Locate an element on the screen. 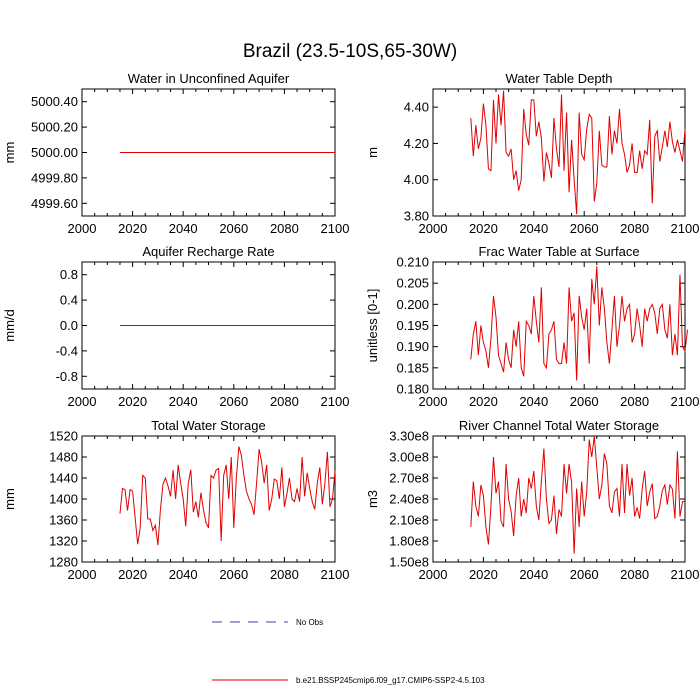 This screenshot has width=700, height=700. y-tick-label: 0.200 is located at coordinates (412, 304).